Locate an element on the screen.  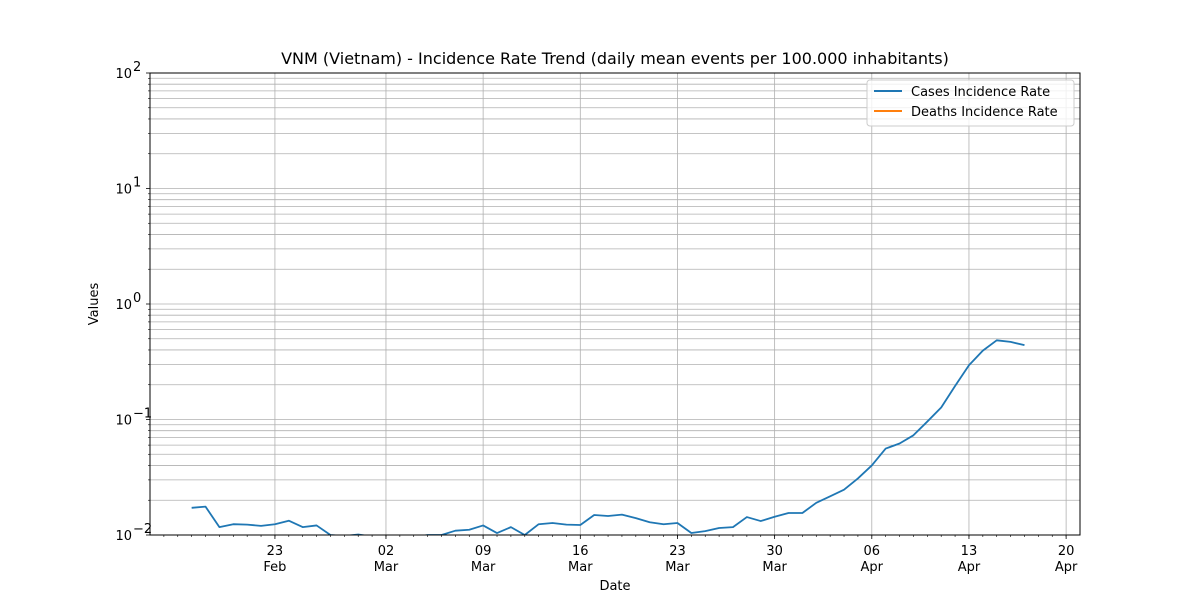
x-tick-label-day: 16 is located at coordinates (580, 551).